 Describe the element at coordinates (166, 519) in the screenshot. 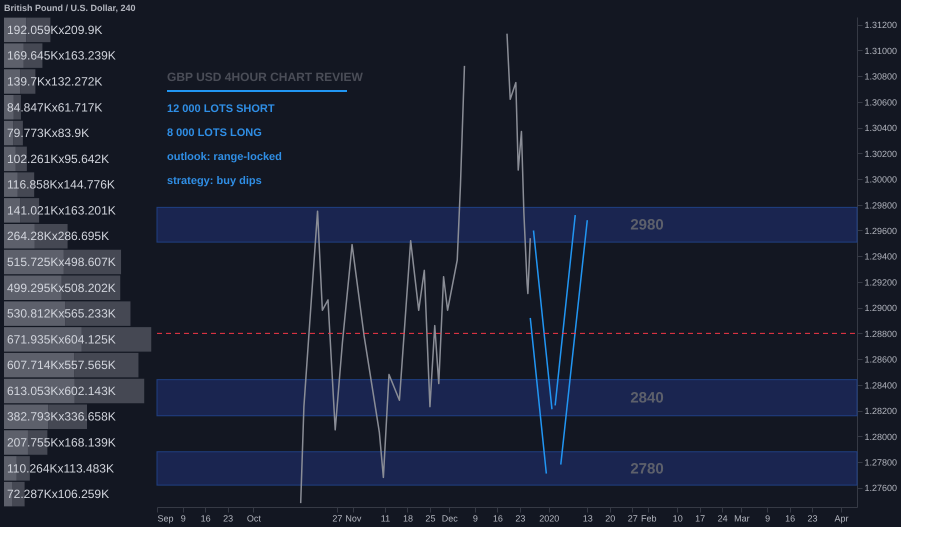

I see `x-tick-label: Sep` at that location.